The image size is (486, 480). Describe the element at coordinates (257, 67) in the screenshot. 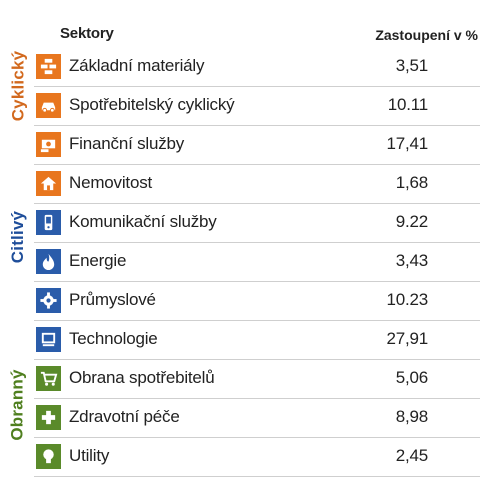

I see `table-row: Základní materiály 3,51` at that location.